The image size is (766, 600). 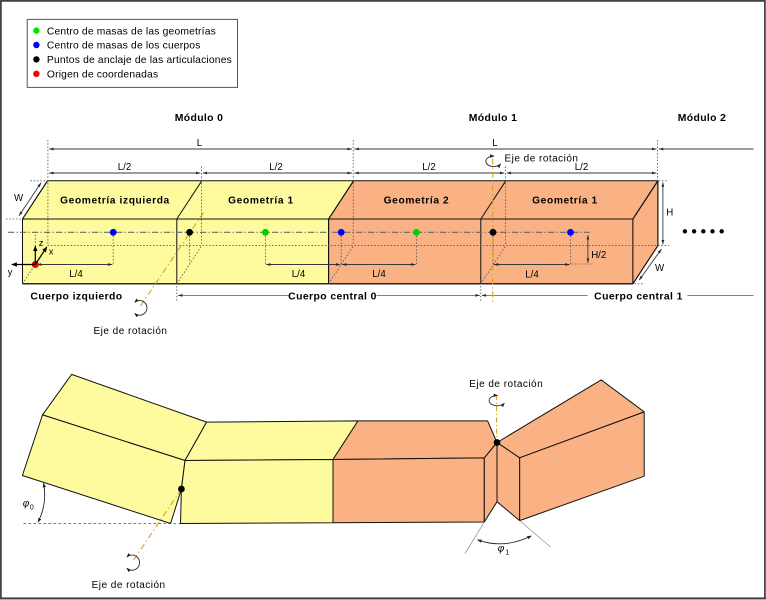 What do you see at coordinates (76, 296) in the screenshot?
I see `svg-text: Cuerpo izquierdo` at bounding box center [76, 296].